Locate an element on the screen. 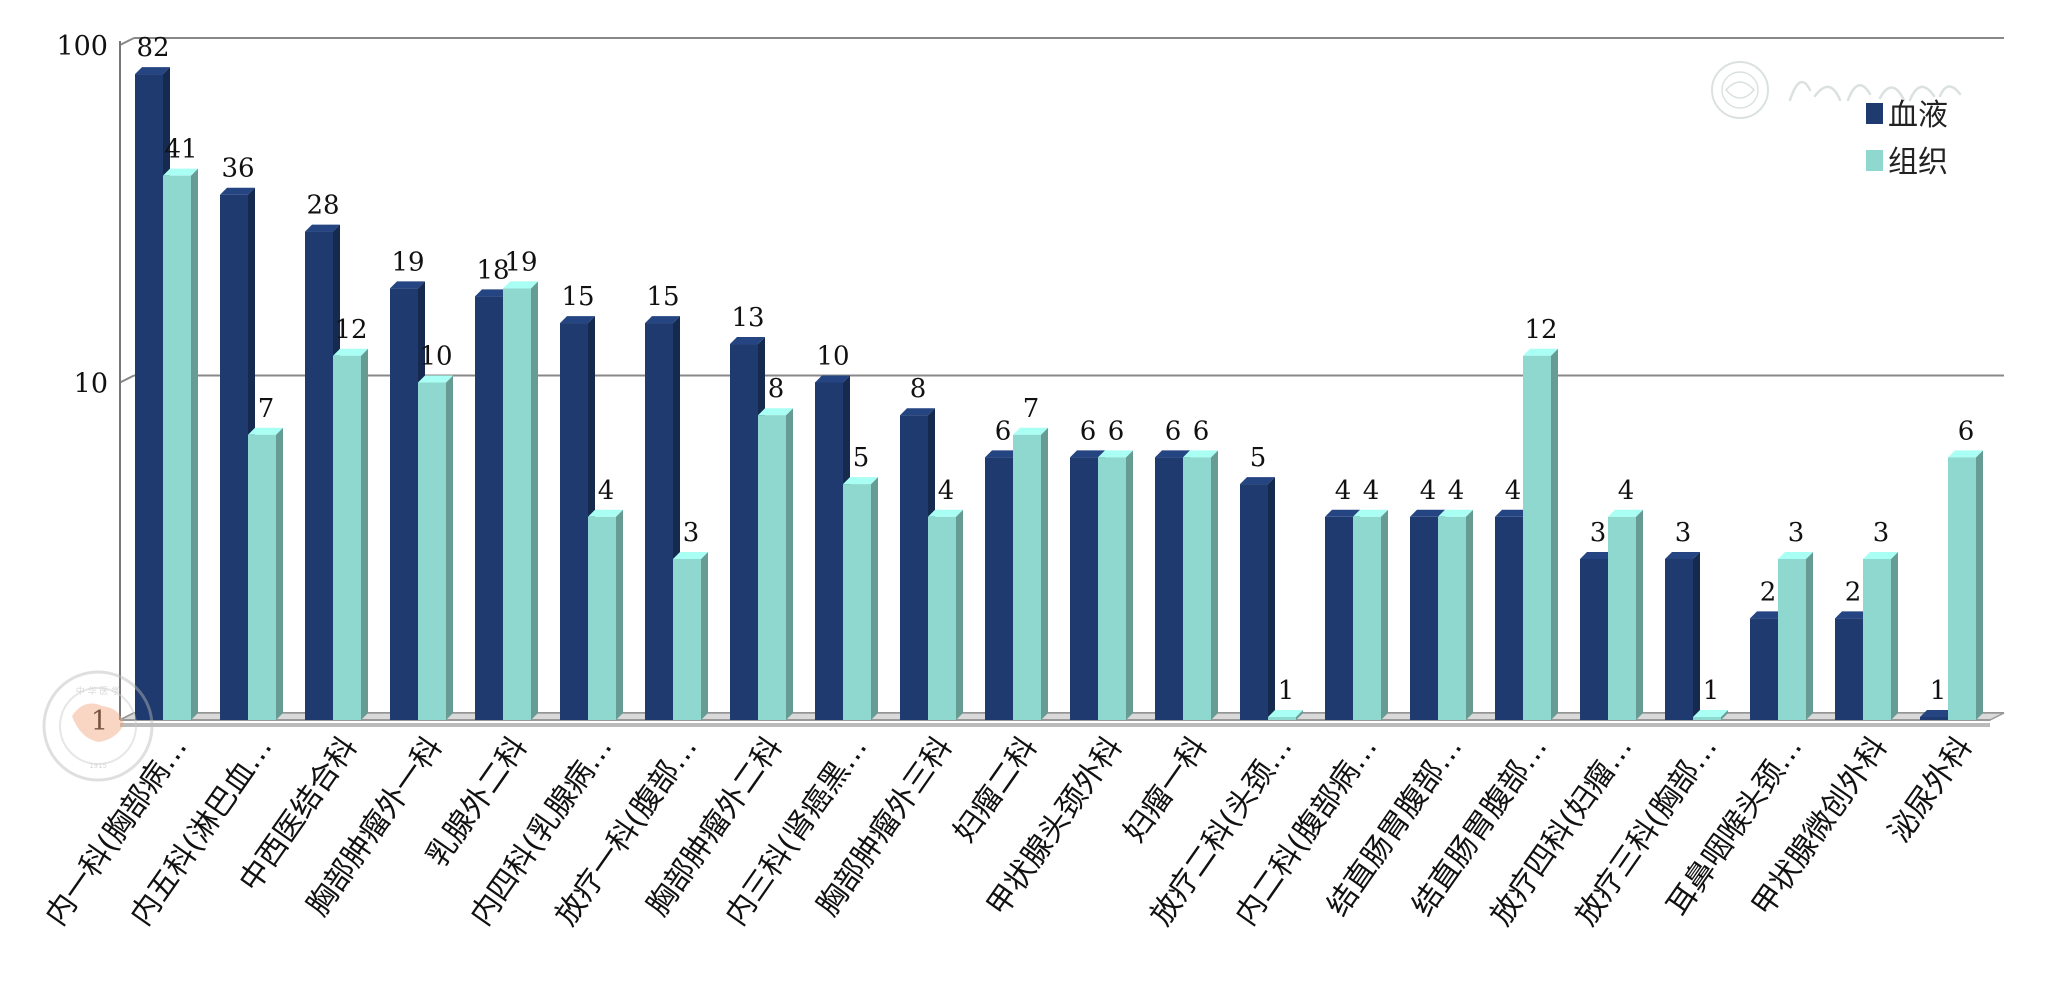  data-label-series-1: 19 is located at coordinates (407, 262).